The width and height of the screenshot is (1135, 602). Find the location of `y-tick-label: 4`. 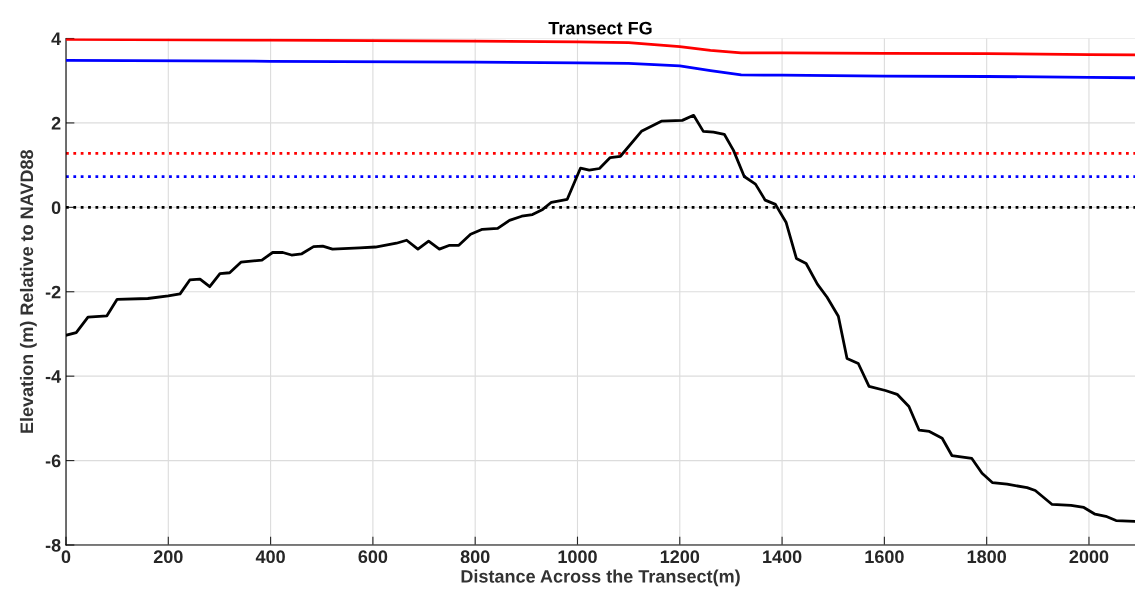

y-tick-label: 4 is located at coordinates (56, 39).